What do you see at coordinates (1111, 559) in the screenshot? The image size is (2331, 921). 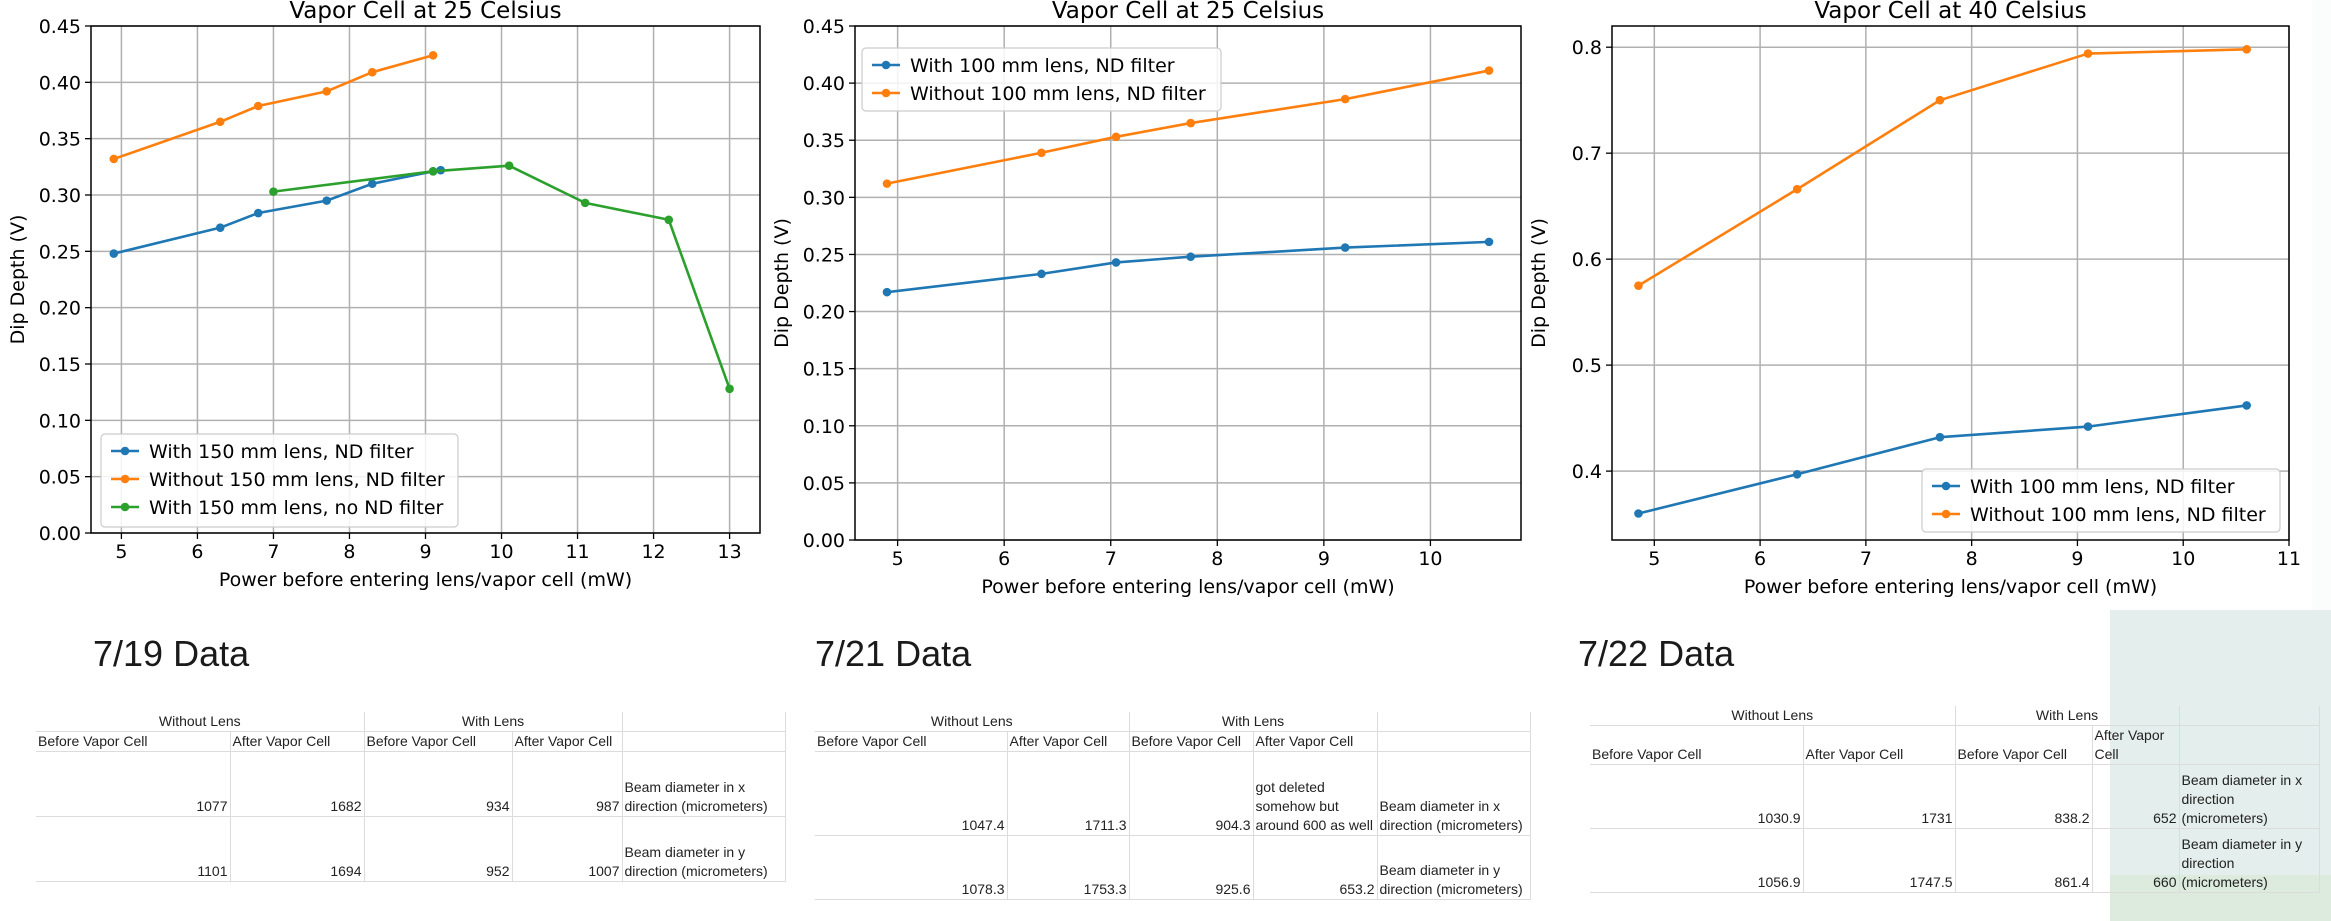 I see `x-tick-label: 7` at bounding box center [1111, 559].